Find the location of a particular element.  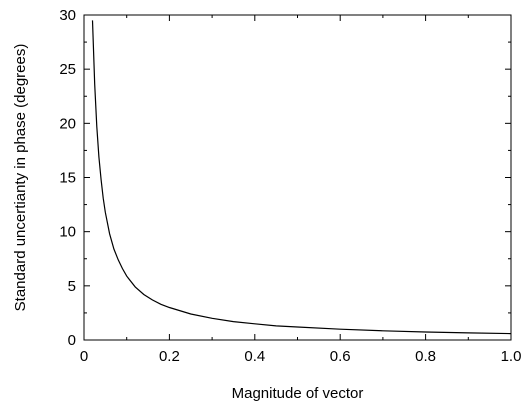

y-tick-label: 15 is located at coordinates (67, 178).